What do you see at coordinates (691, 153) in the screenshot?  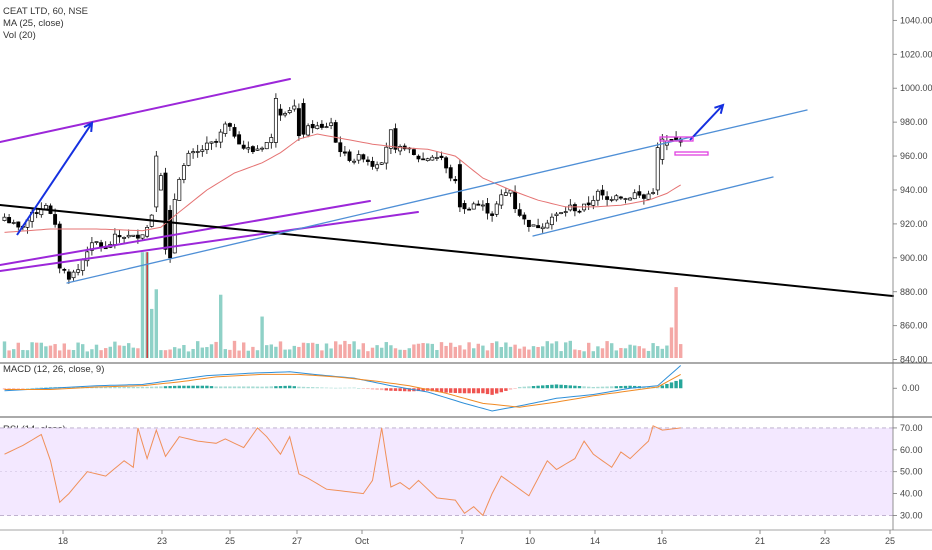 I see `support-box` at bounding box center [691, 153].